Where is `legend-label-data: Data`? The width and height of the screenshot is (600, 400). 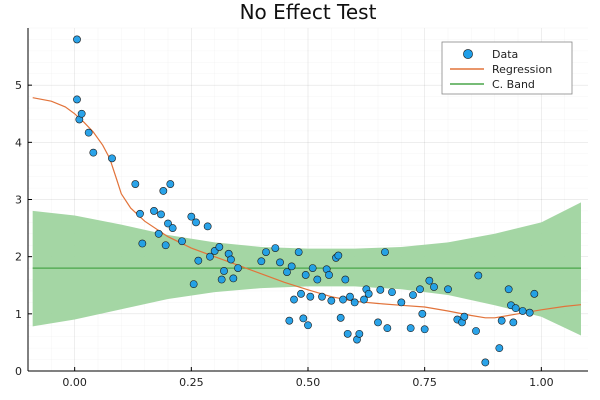 legend-label-data: Data is located at coordinates (505, 54).